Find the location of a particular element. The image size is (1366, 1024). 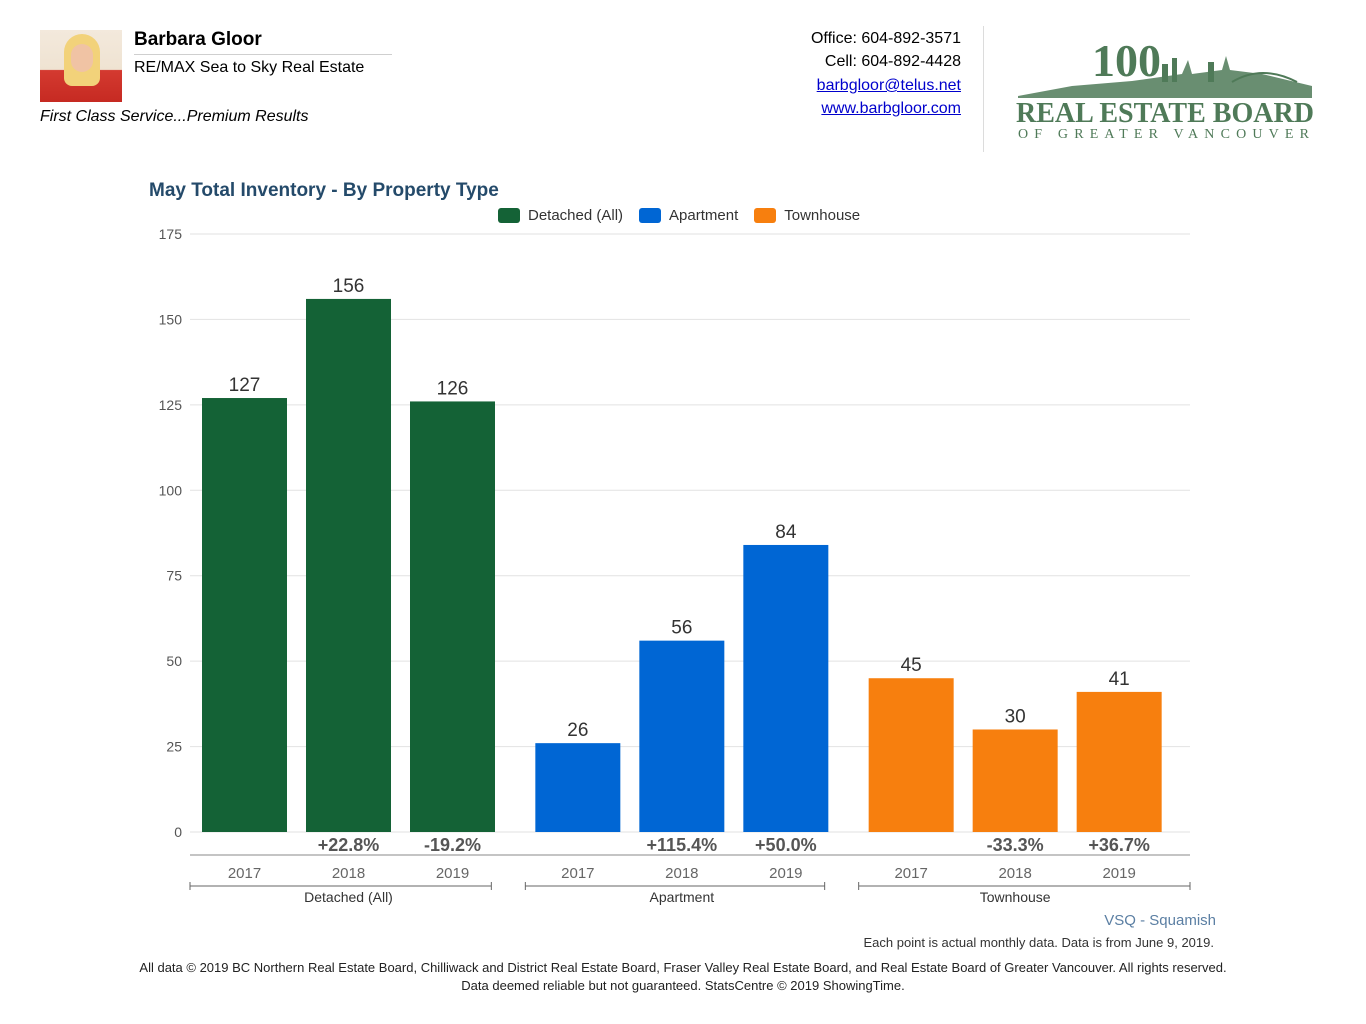

bar-value-label: 41 is located at coordinates (1119, 679).